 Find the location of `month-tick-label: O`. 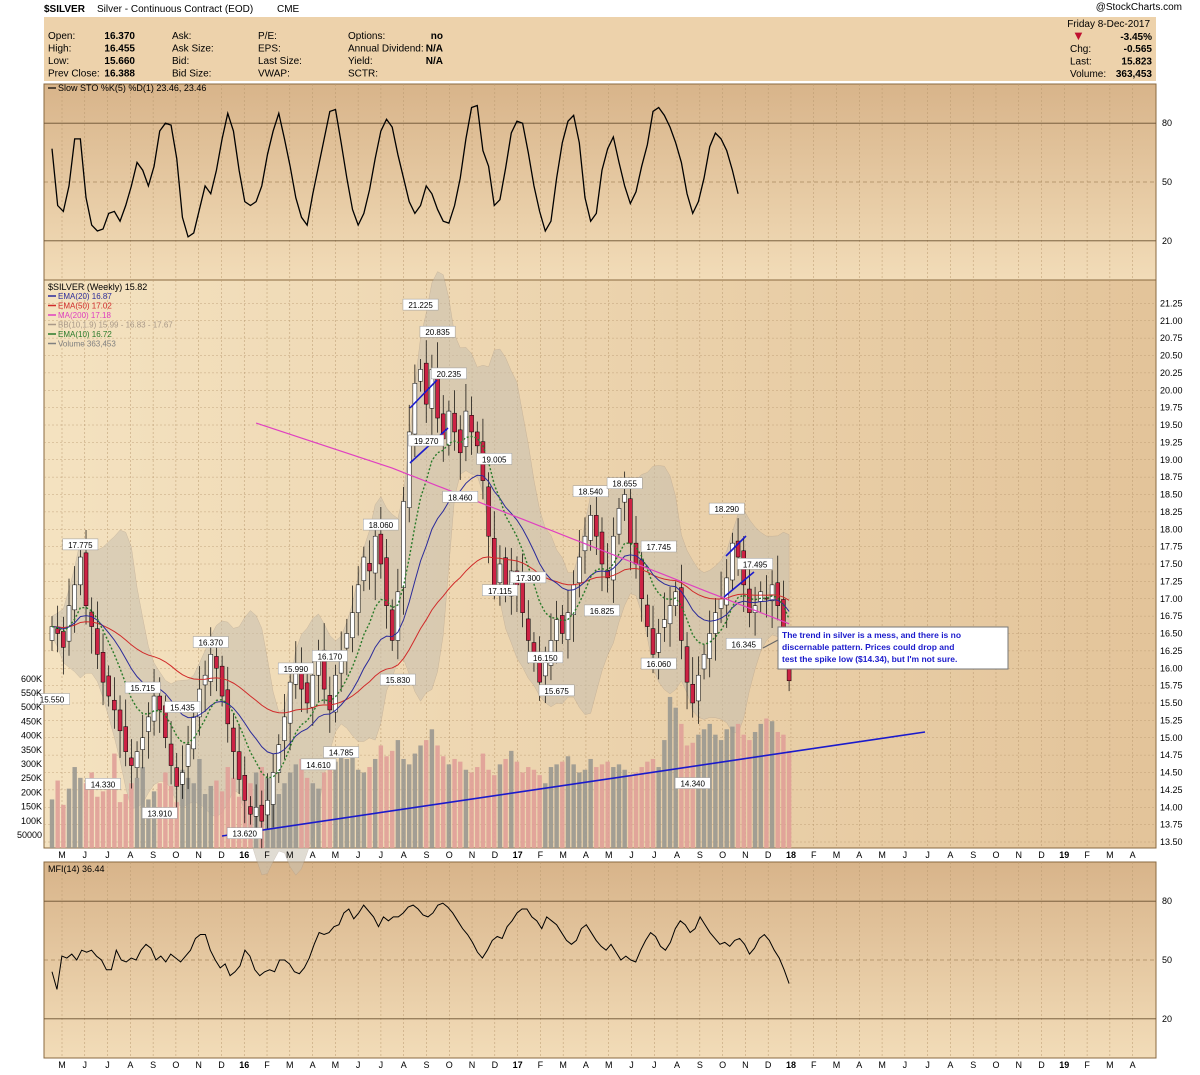

month-tick-label: O is located at coordinates (175, 1065).